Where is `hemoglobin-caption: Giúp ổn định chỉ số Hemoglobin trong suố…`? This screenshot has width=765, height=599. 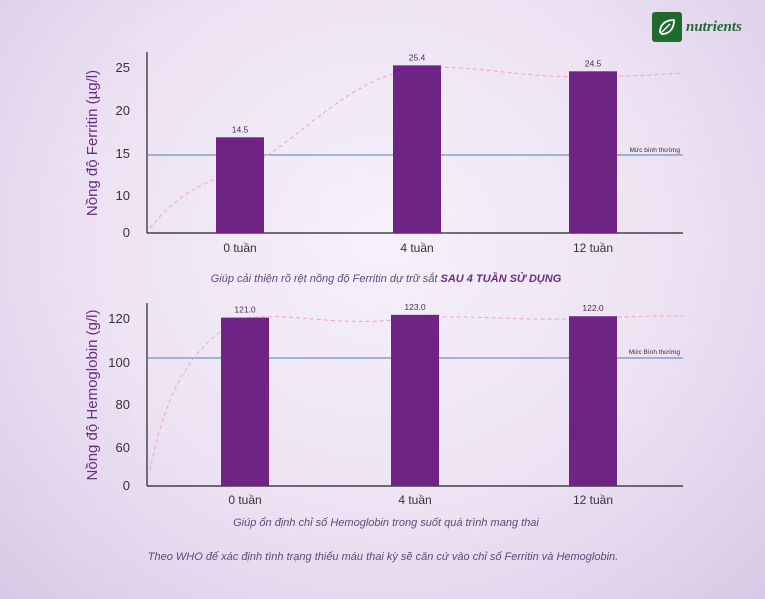 hemoglobin-caption: Giúp ổn định chỉ số Hemoglobin trong suố… is located at coordinates (386, 523).